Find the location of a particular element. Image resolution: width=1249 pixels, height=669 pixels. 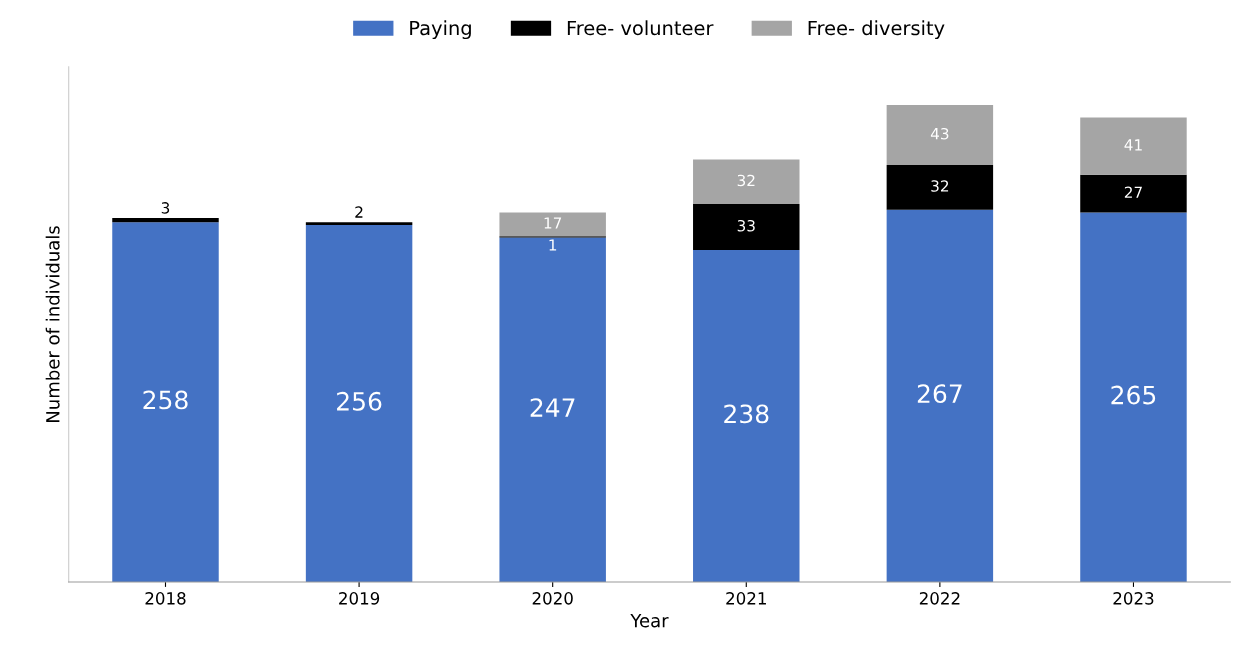

data-label: 27 is located at coordinates (1133, 192).